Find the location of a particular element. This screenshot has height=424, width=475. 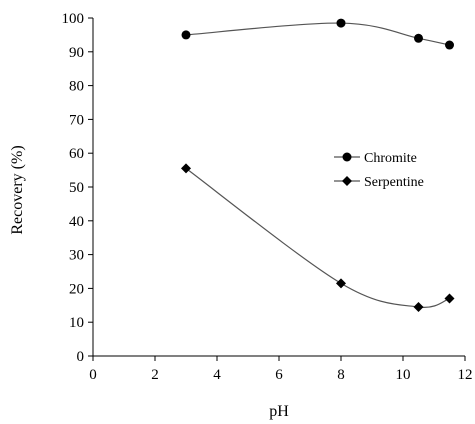

y-tick-label: 20 is located at coordinates (76, 289).